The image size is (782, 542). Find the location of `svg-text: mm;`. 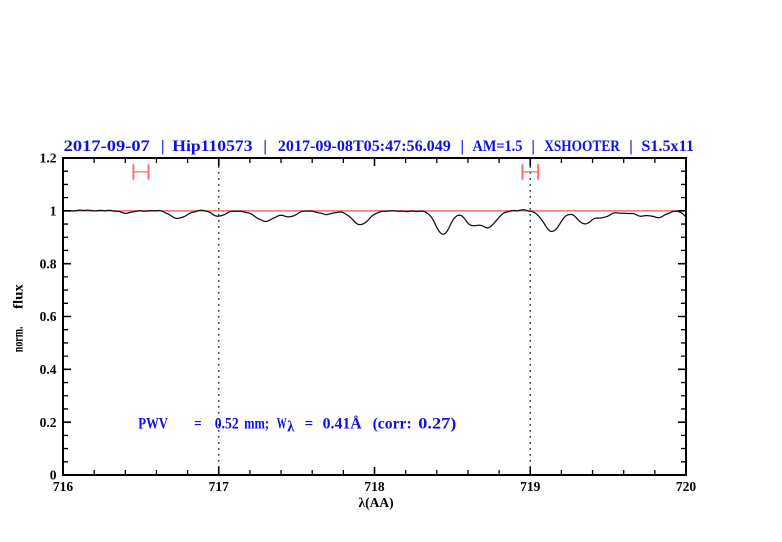

svg-text: mm; is located at coordinates (256, 423).